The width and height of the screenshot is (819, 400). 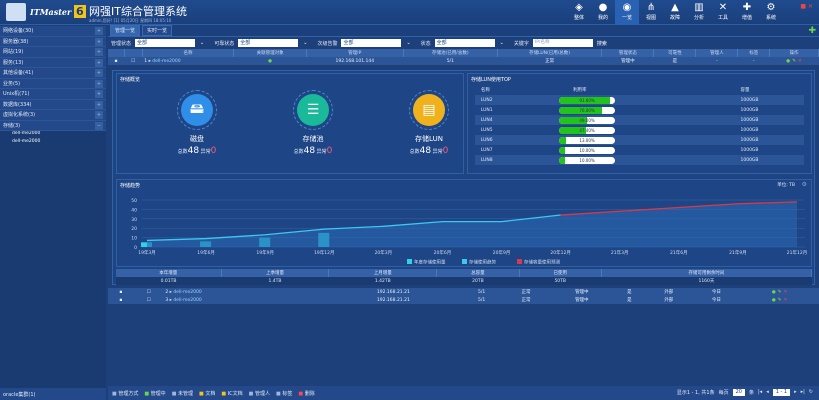 What do you see at coordinates (806, 6) in the screenshot?
I see `window-controls: ■ ✕` at bounding box center [806, 6].